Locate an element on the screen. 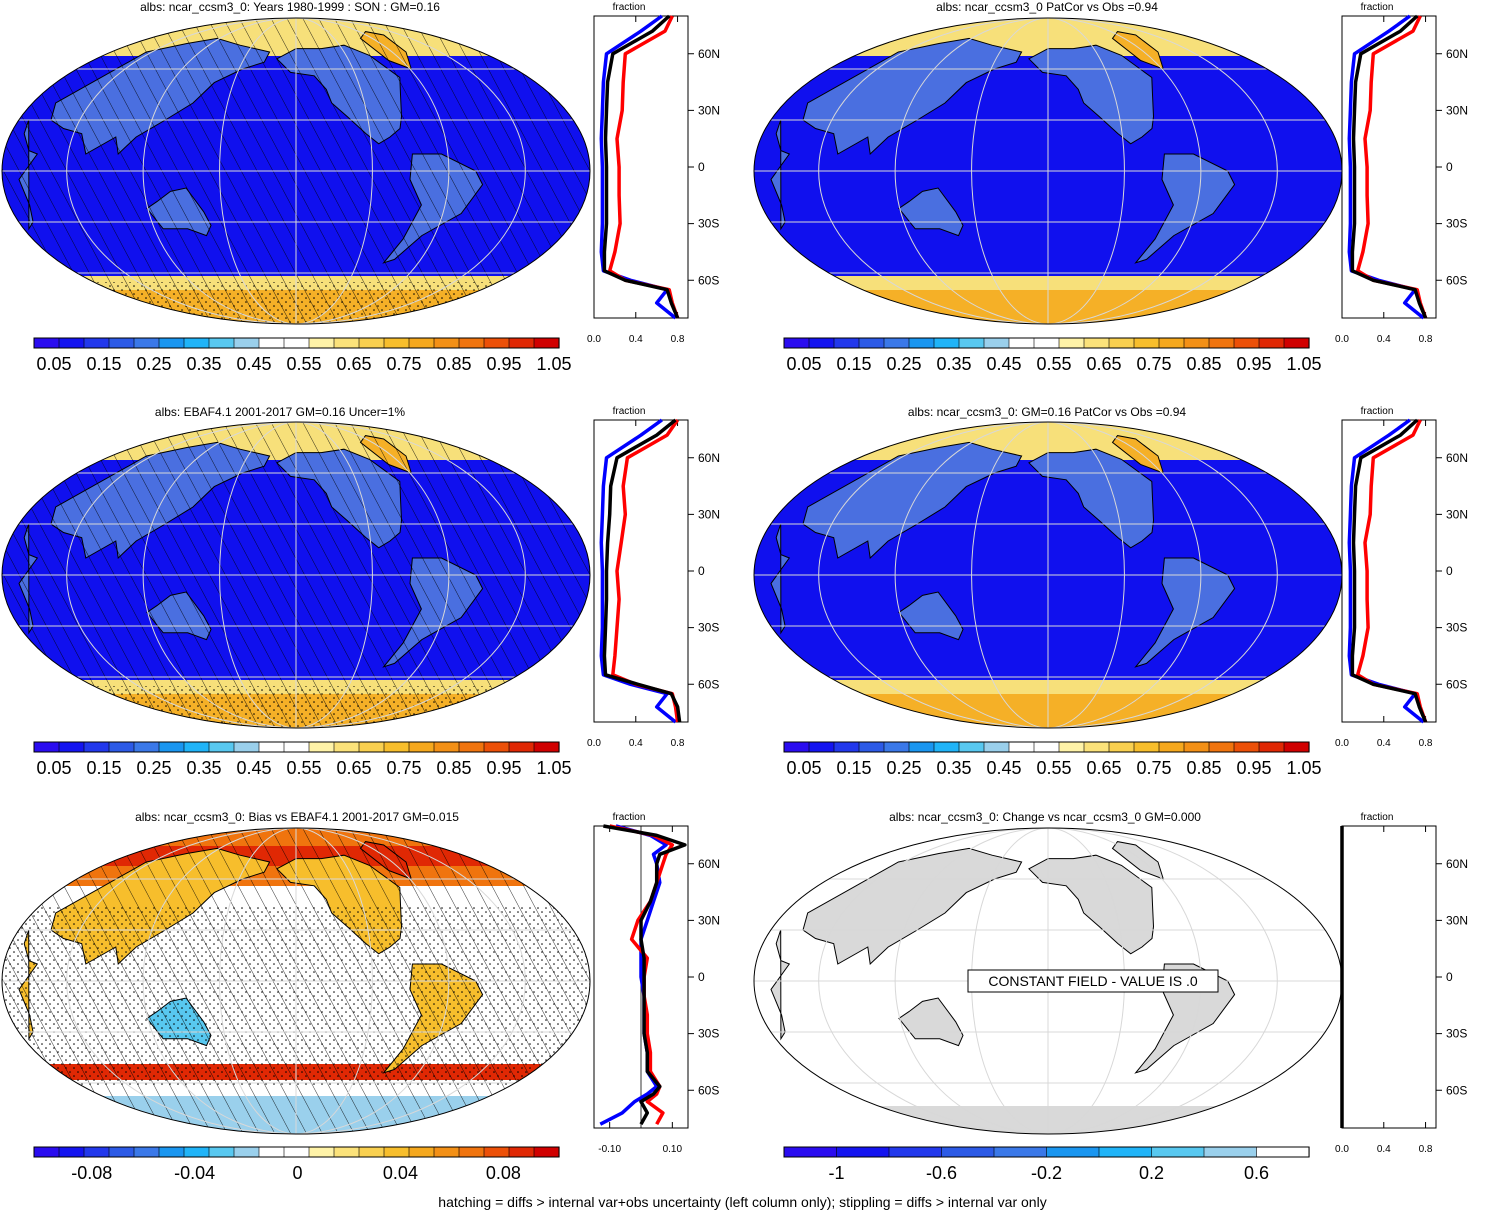 This screenshot has height=1212, width=1485. colorbar-tick-label: 0.25 is located at coordinates (153, 364).